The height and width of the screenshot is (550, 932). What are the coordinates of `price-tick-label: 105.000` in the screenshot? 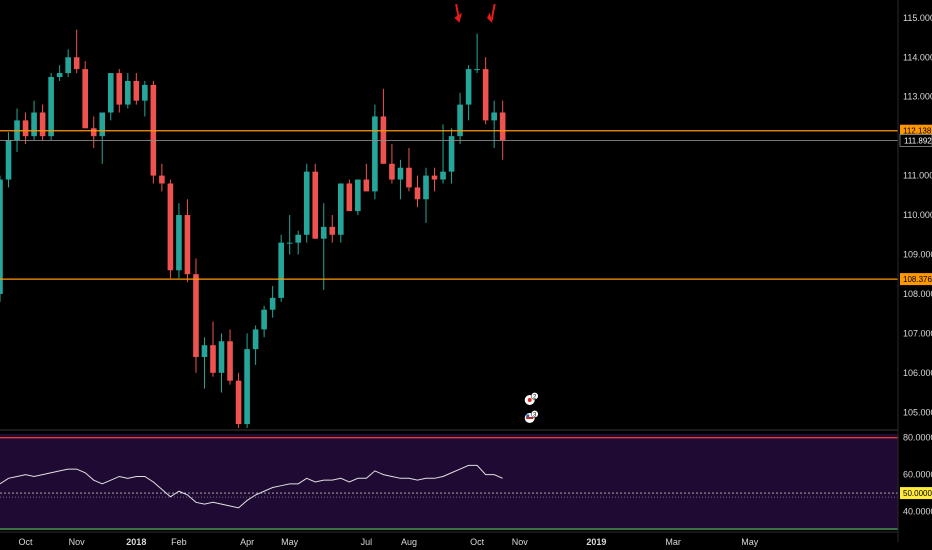 It's located at (917, 412).